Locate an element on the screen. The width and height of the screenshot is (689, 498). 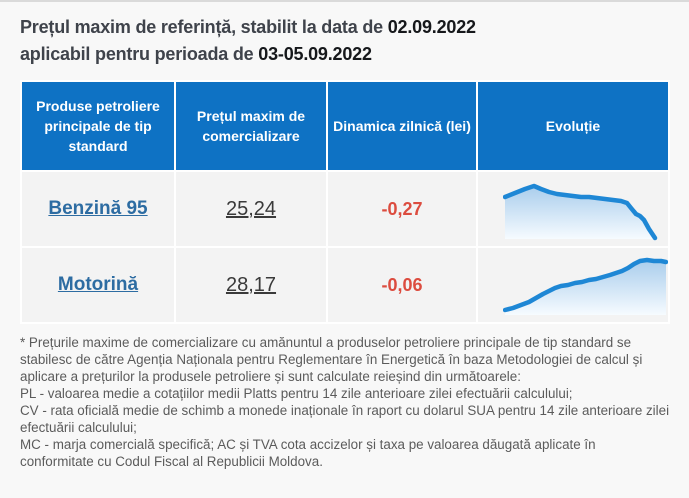
dynamic-cell: -0,27 is located at coordinates (402, 209).